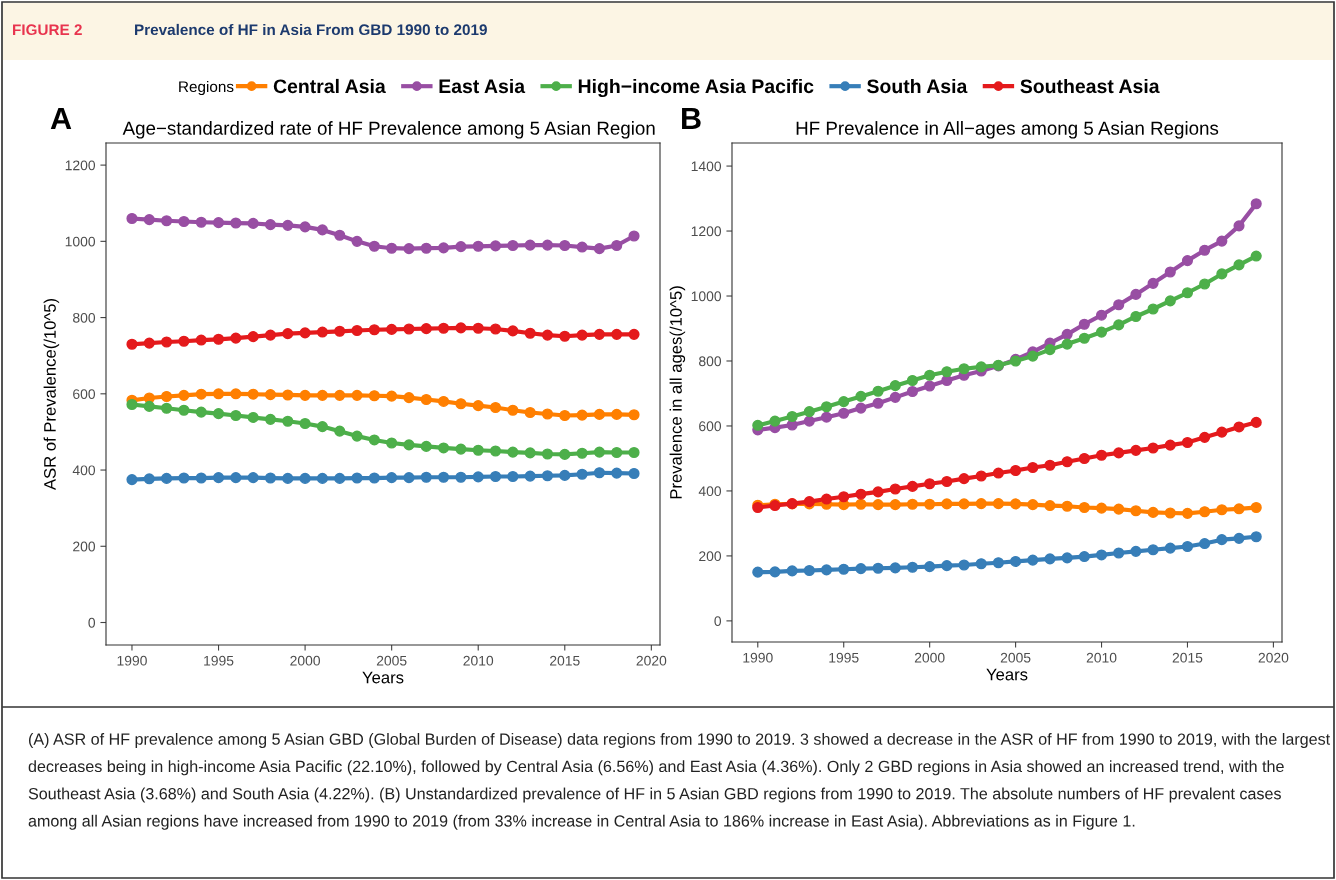 This screenshot has width=1336, height=880. Describe the element at coordinates (329, 86) in the screenshot. I see `legend-label: Central Asia` at that location.